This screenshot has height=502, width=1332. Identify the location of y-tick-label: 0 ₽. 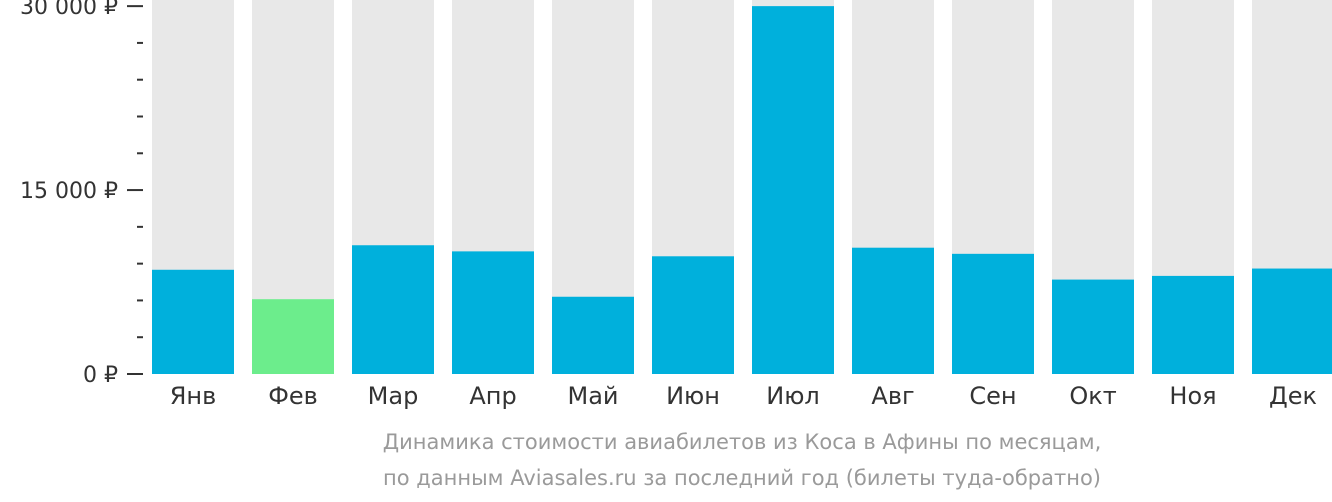
(100, 375).